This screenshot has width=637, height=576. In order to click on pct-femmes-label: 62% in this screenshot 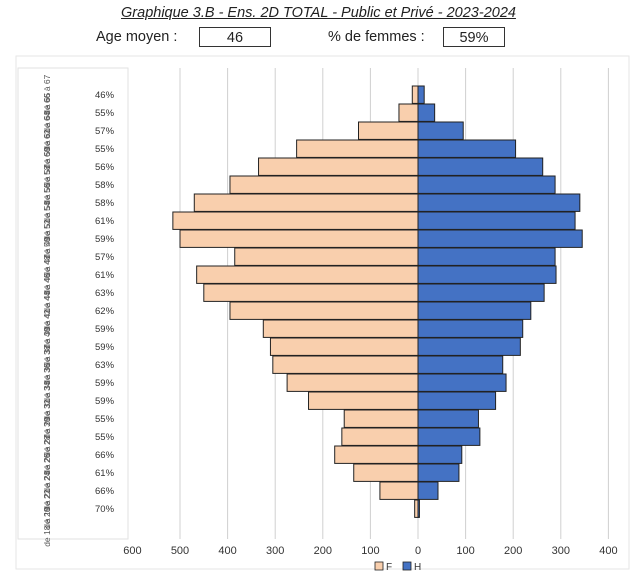, I will do `click(105, 311)`.